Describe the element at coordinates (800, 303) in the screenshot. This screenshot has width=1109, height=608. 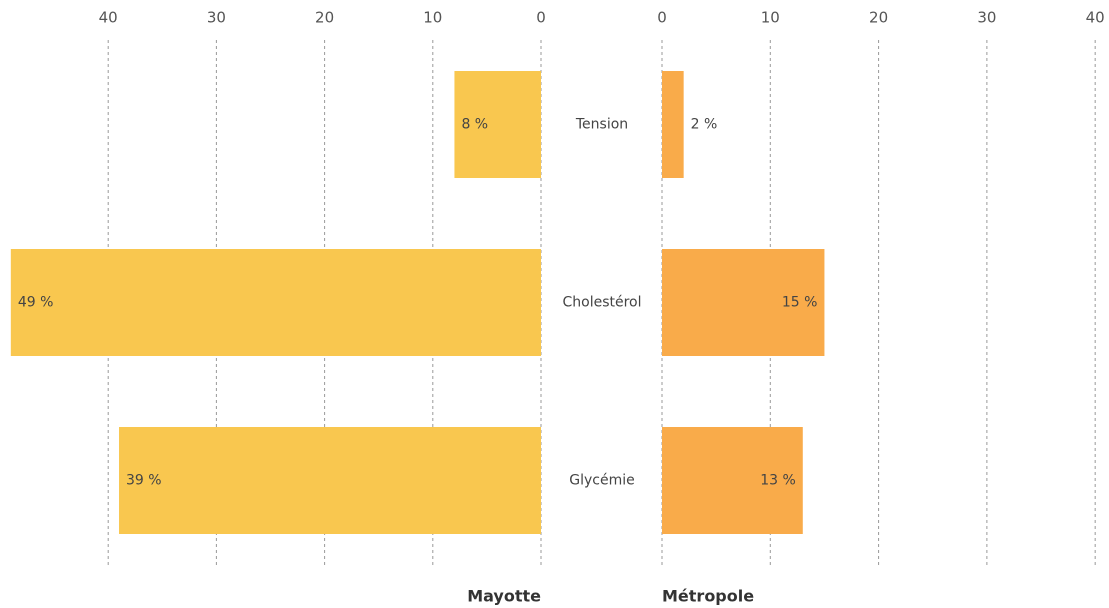
I see `data-label: 15 %` at that location.